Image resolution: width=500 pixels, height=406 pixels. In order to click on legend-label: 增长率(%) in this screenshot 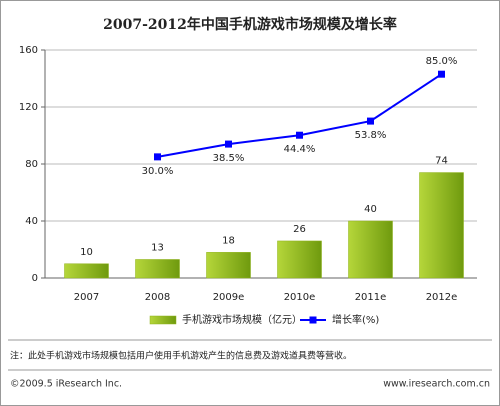, I will do `click(355, 319)`.